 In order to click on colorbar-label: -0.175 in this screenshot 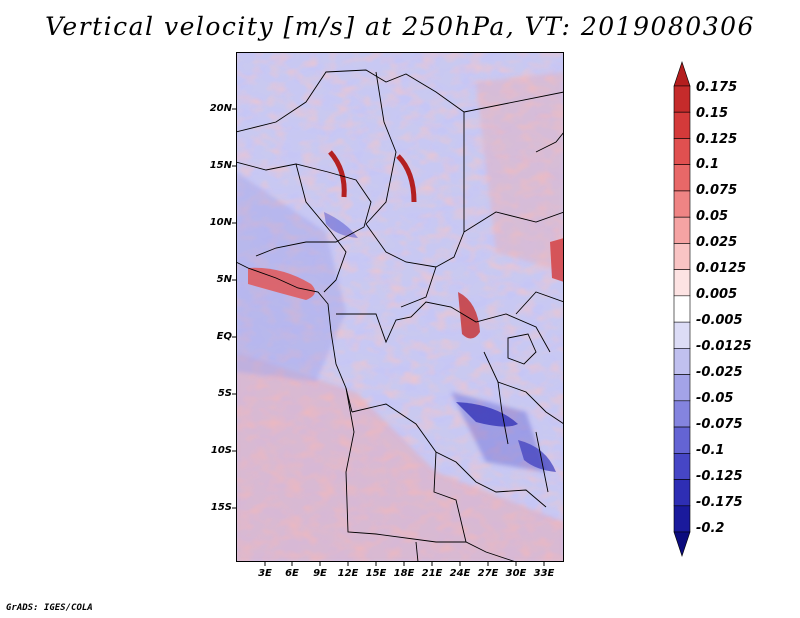, I will do `click(719, 502)`.